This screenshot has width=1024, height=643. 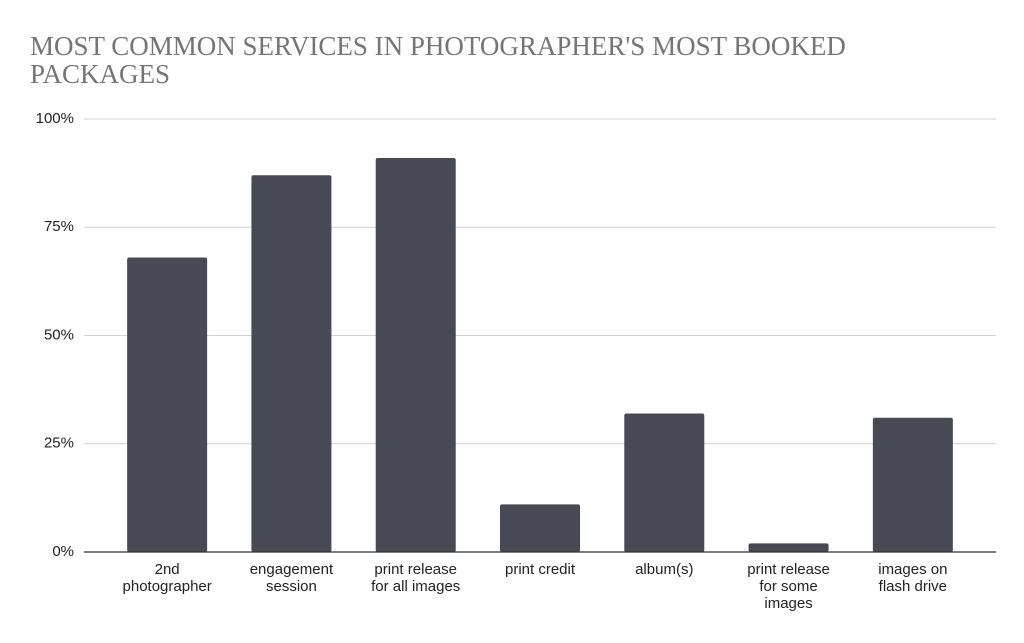 I want to click on y-tick-label: 50%, so click(x=59, y=334).